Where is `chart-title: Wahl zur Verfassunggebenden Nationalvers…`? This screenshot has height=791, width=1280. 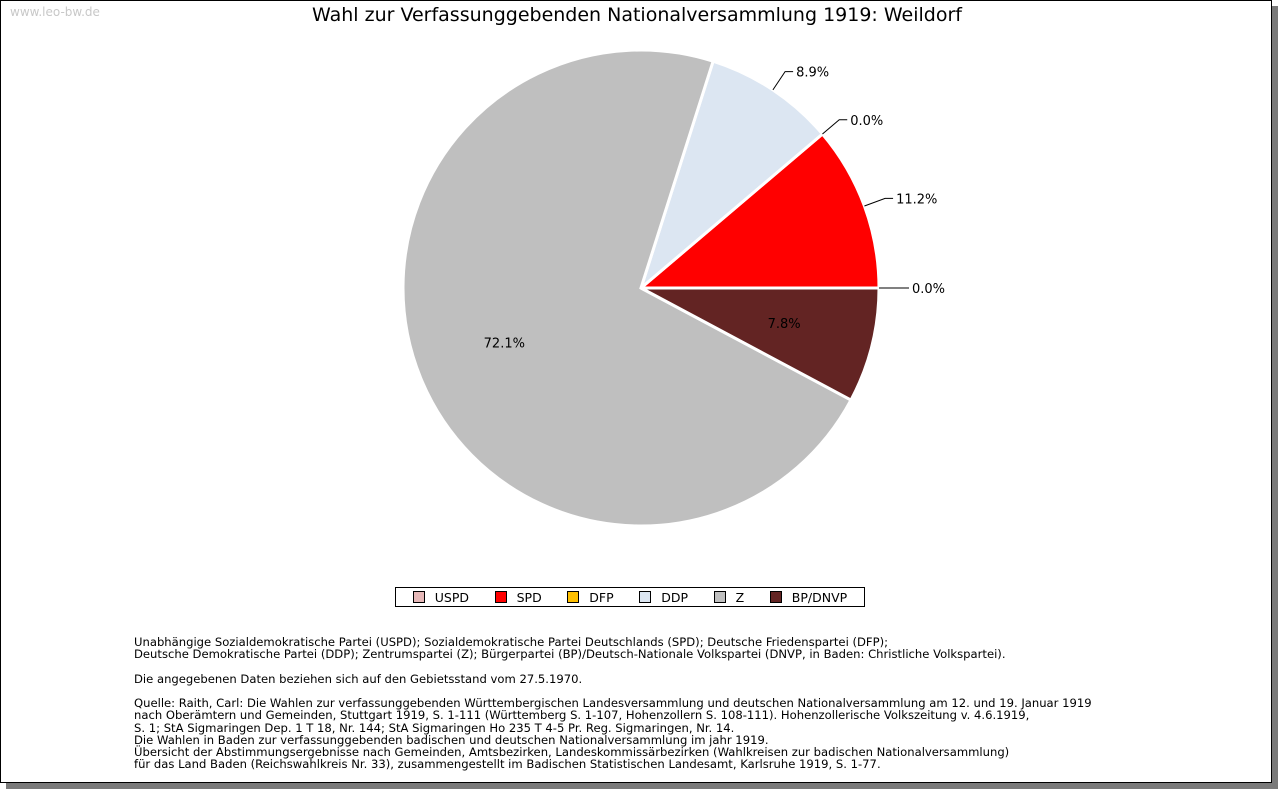 chart-title: Wahl zur Verfassunggebenden Nationalvers… is located at coordinates (637, 15).